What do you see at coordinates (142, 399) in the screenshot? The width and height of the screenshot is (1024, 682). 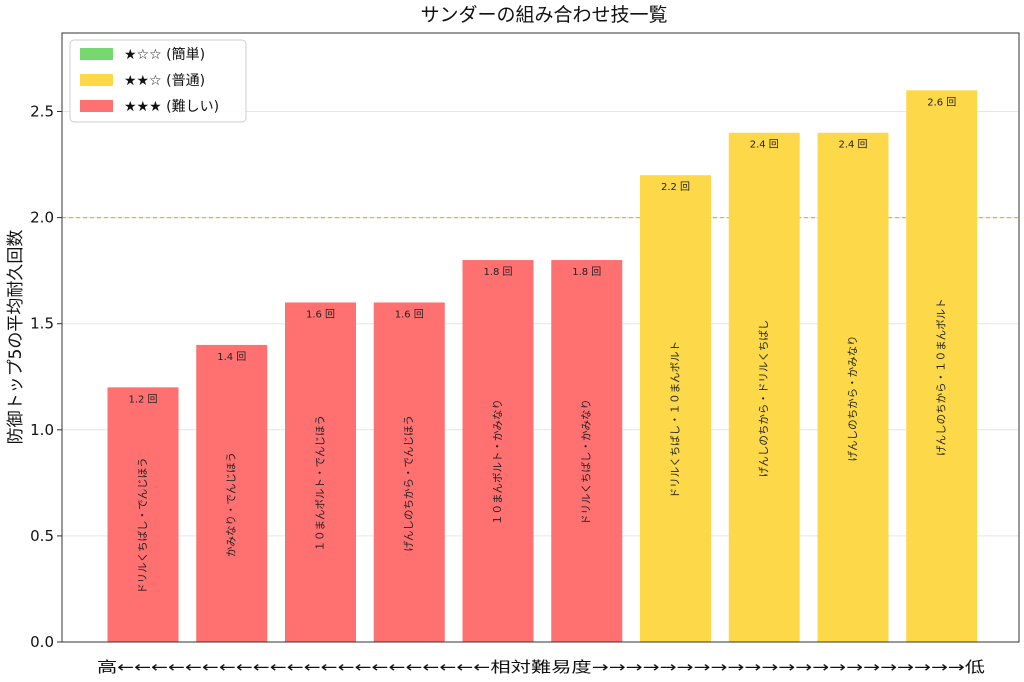 I see `bar-value-label: 1.2 回` at bounding box center [142, 399].